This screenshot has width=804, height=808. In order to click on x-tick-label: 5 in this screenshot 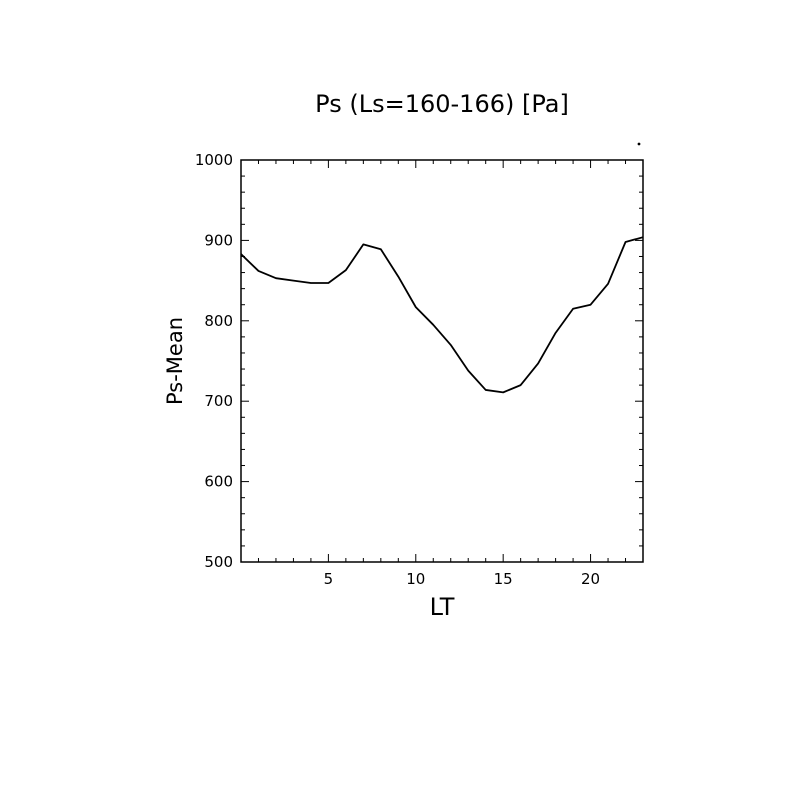, I will do `click(329, 579)`.